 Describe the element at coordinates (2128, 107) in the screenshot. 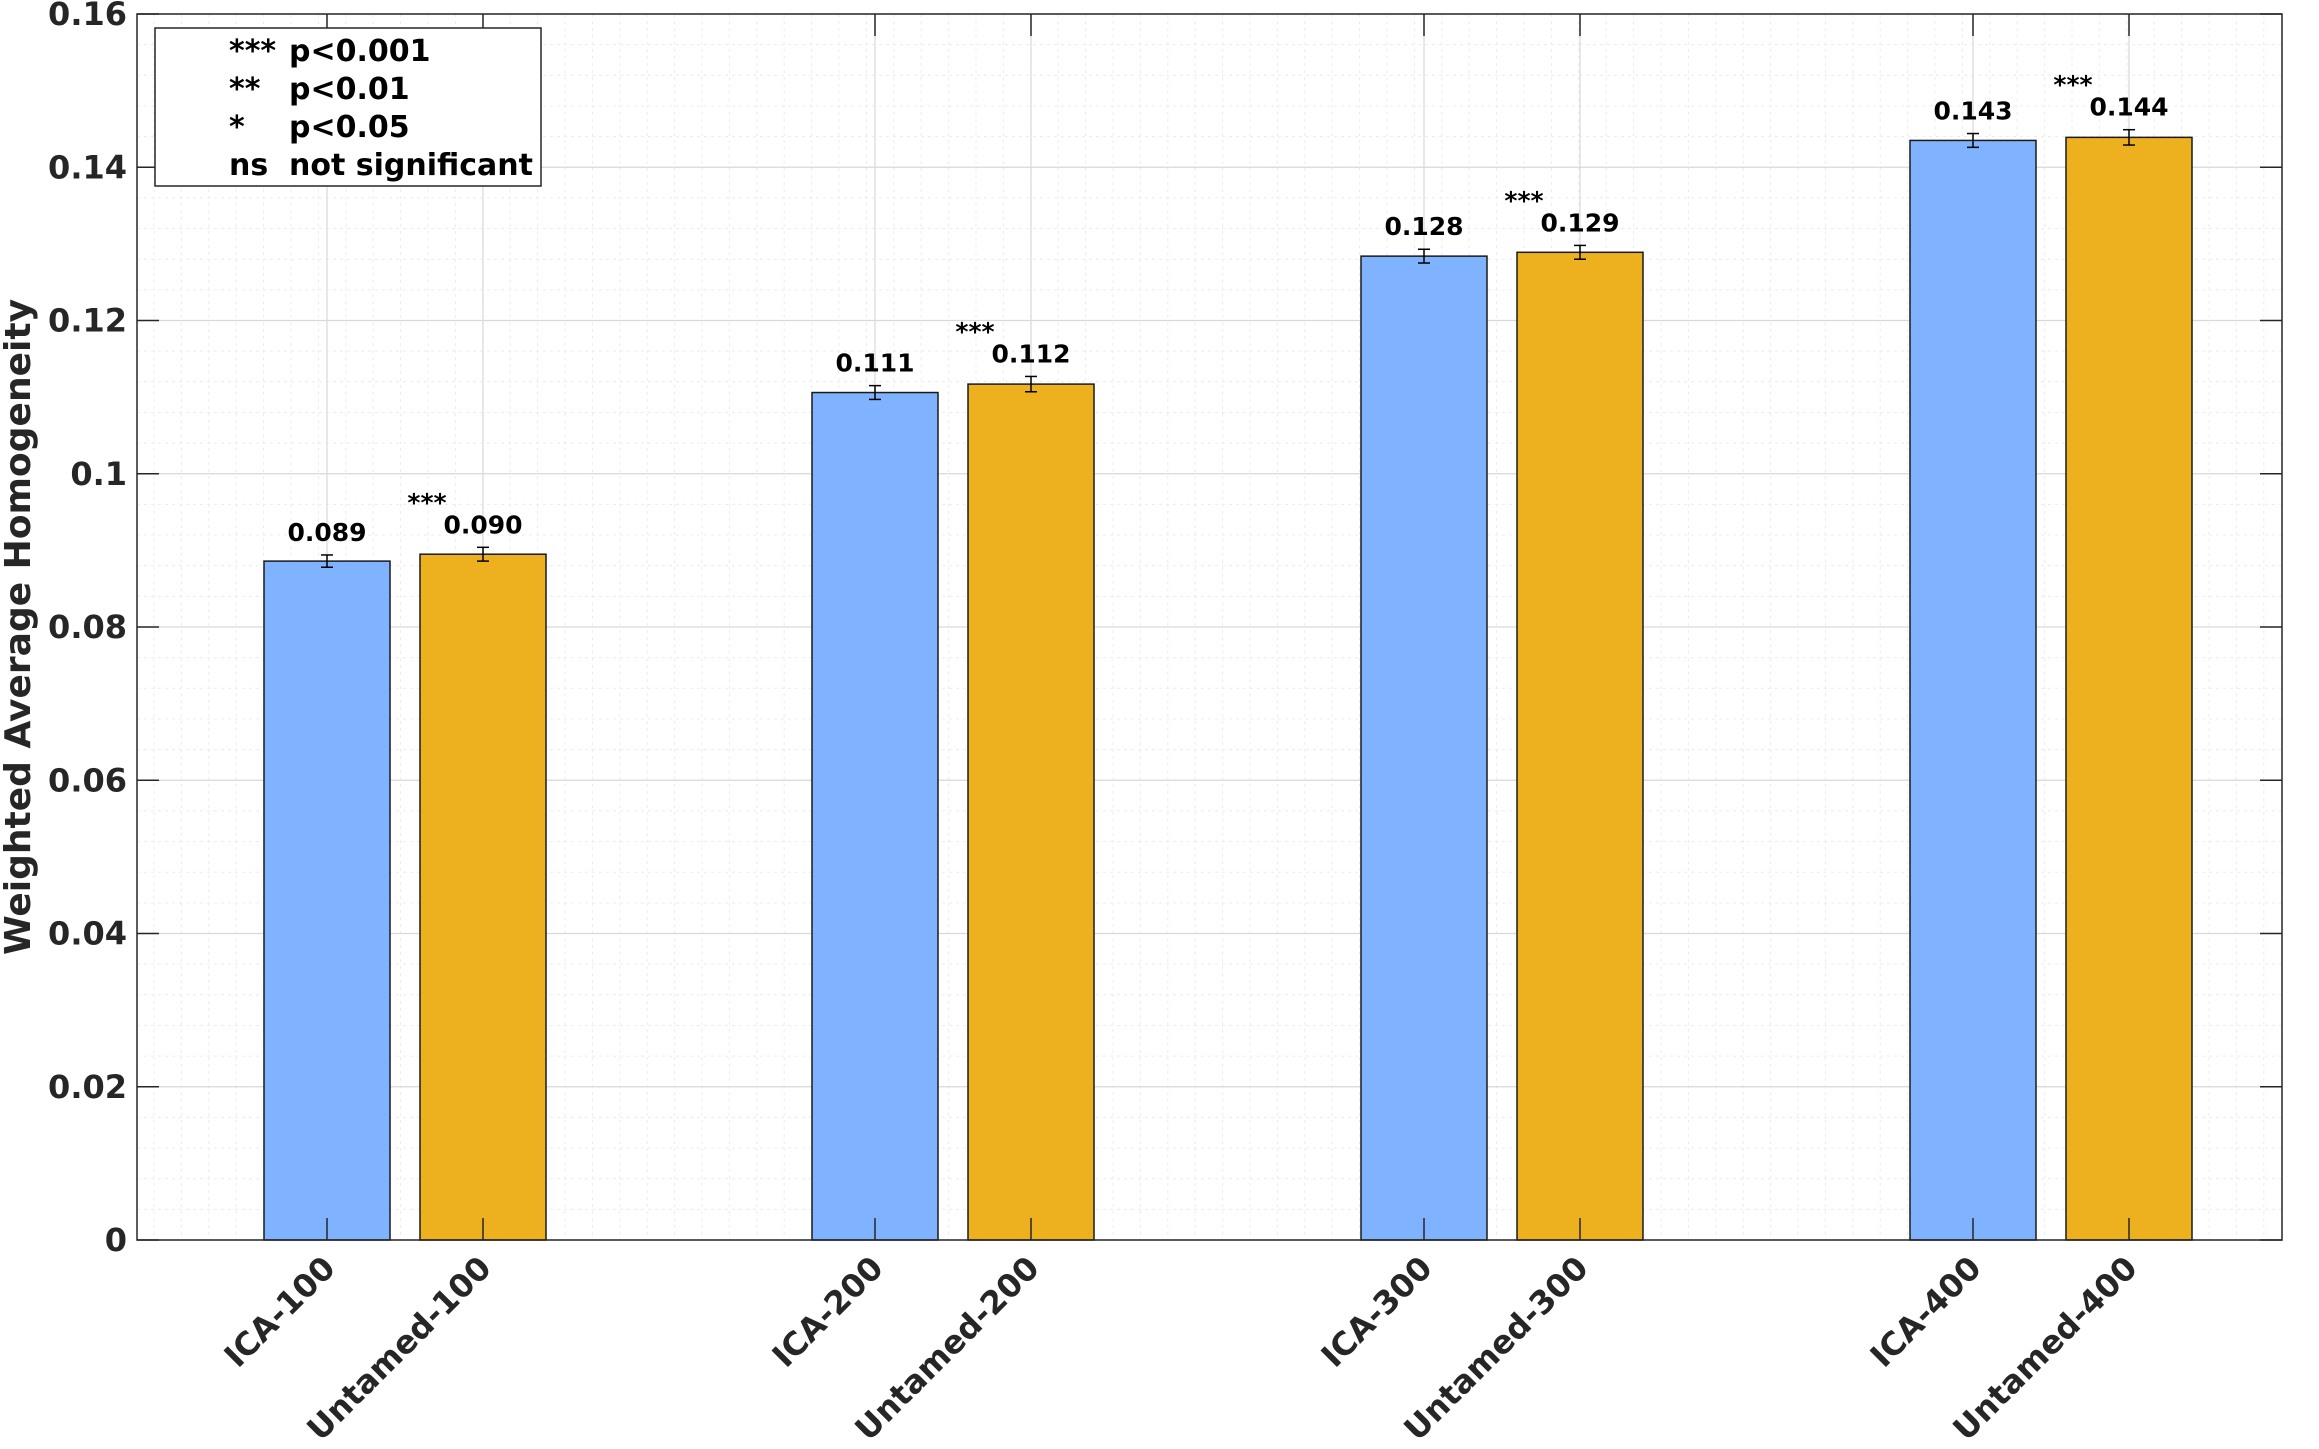

I see `value-label: 0.144` at that location.